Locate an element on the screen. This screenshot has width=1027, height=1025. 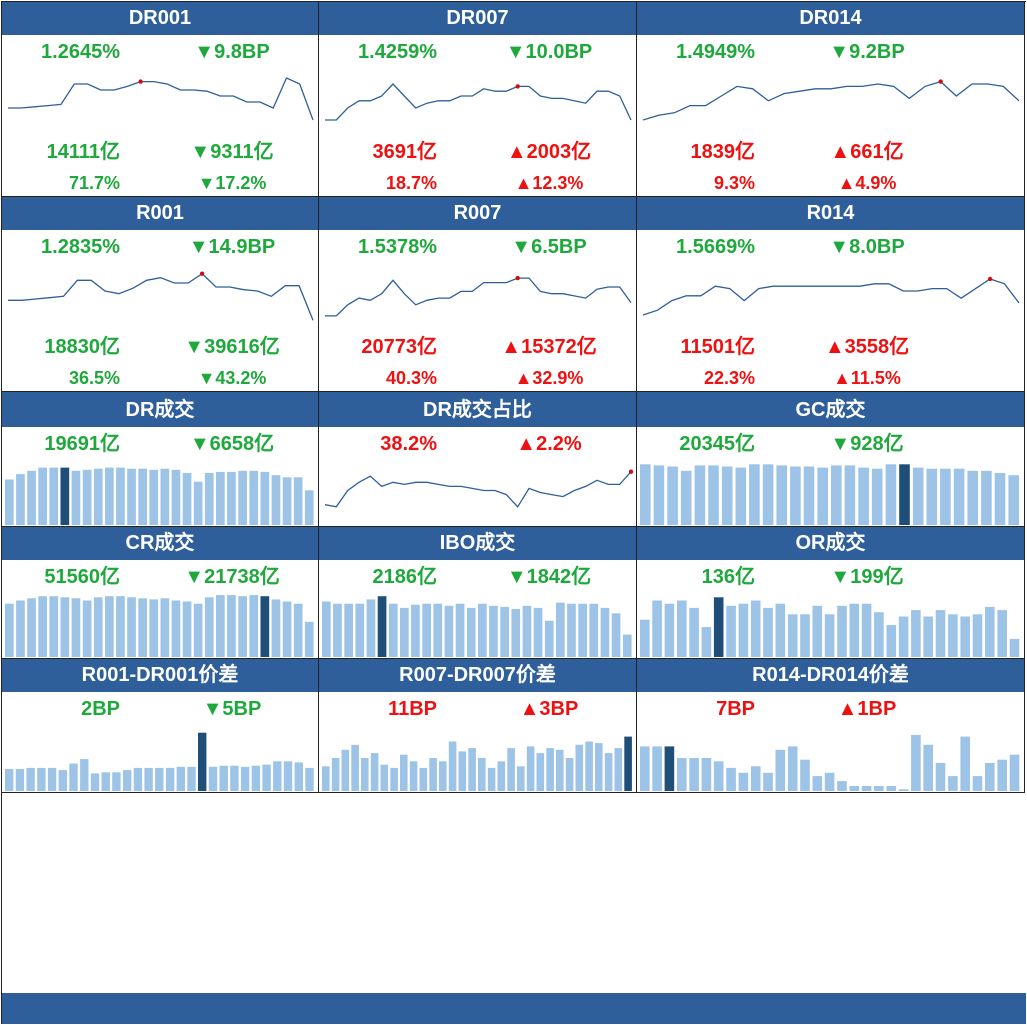
volume-change: ▼39616亿 is located at coordinates (232, 347).